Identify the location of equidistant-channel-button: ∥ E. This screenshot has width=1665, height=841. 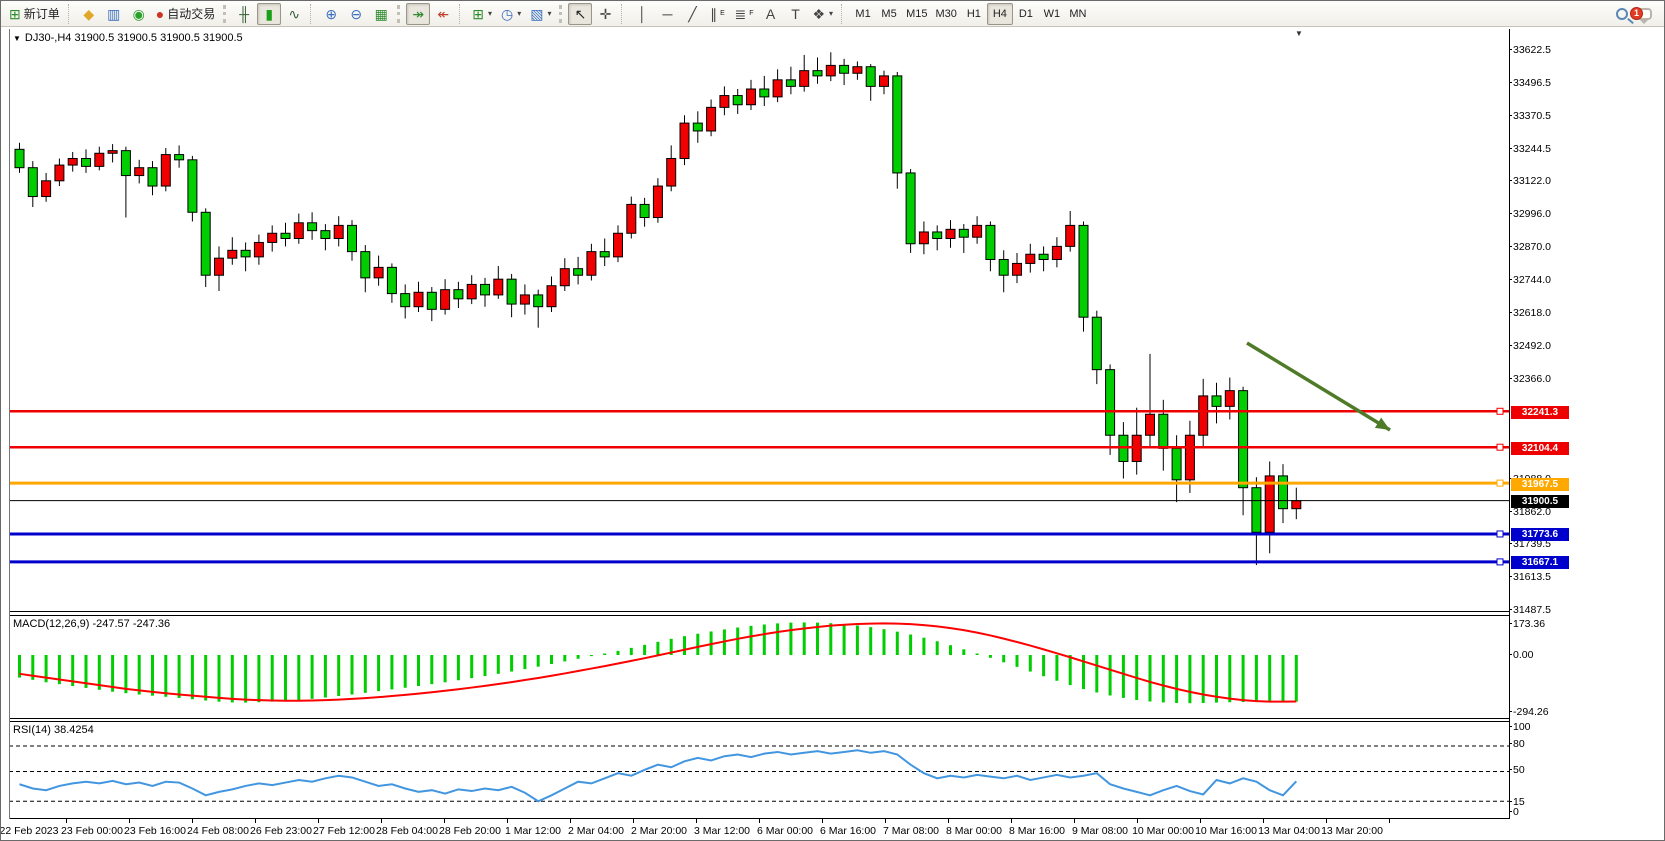
(717, 14).